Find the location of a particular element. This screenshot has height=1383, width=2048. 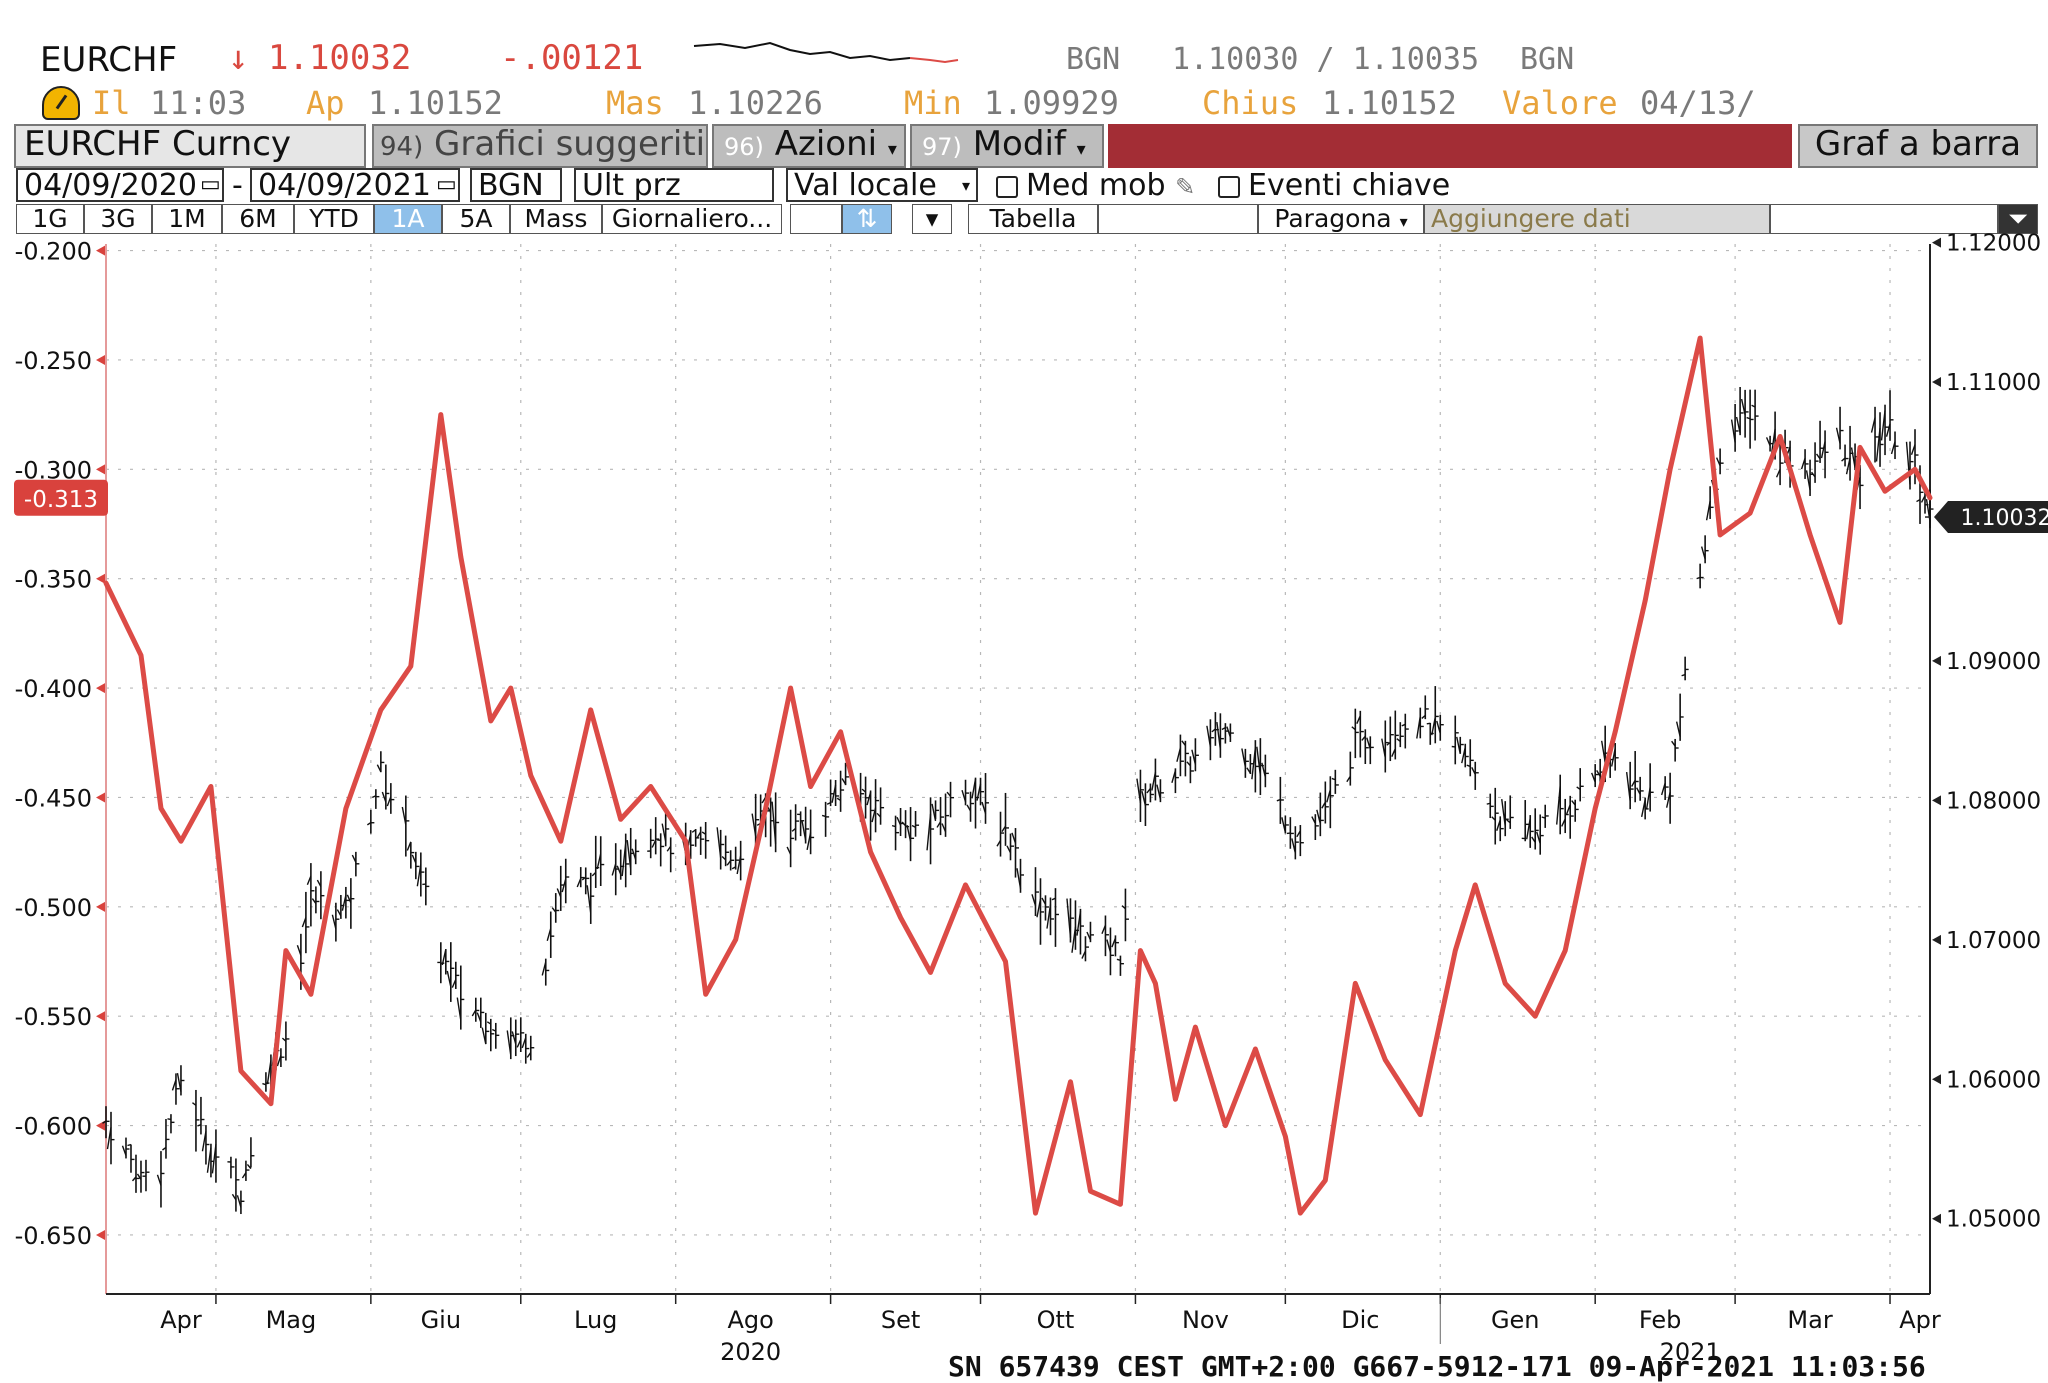

x-tick-label: Apr is located at coordinates (181, 1320).